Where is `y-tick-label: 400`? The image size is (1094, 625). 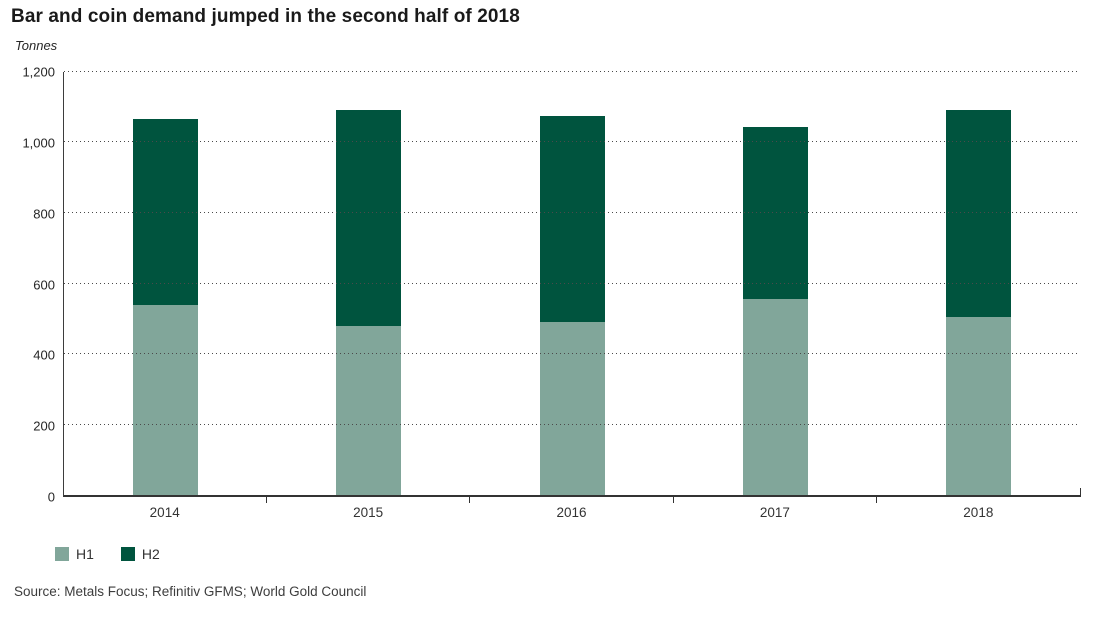
y-tick-label: 400 is located at coordinates (44, 355).